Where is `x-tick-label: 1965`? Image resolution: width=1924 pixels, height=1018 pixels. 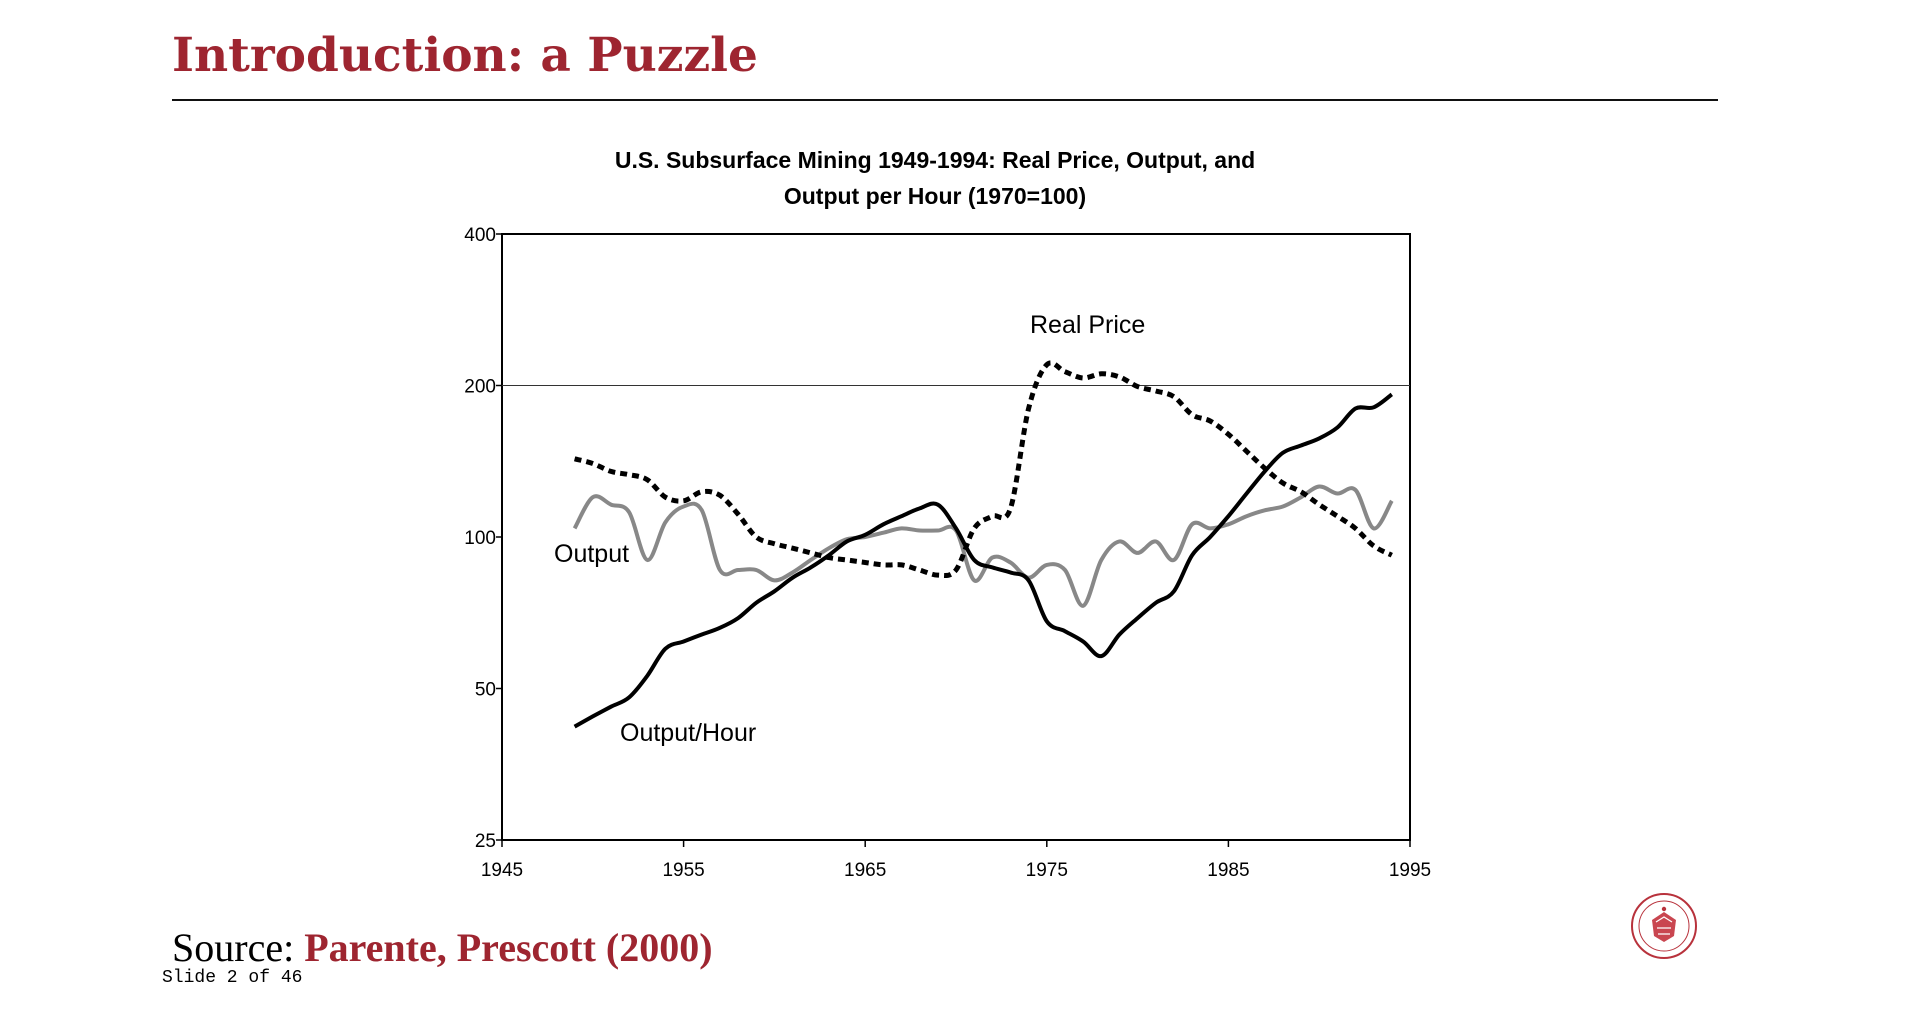 x-tick-label: 1965 is located at coordinates (865, 870).